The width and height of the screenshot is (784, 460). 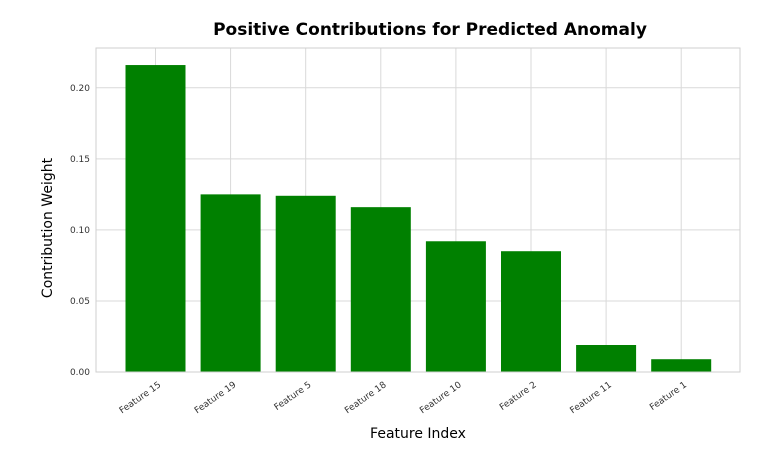 What do you see at coordinates (668, 396) in the screenshot?
I see `x-tick-label: Feature 1` at bounding box center [668, 396].